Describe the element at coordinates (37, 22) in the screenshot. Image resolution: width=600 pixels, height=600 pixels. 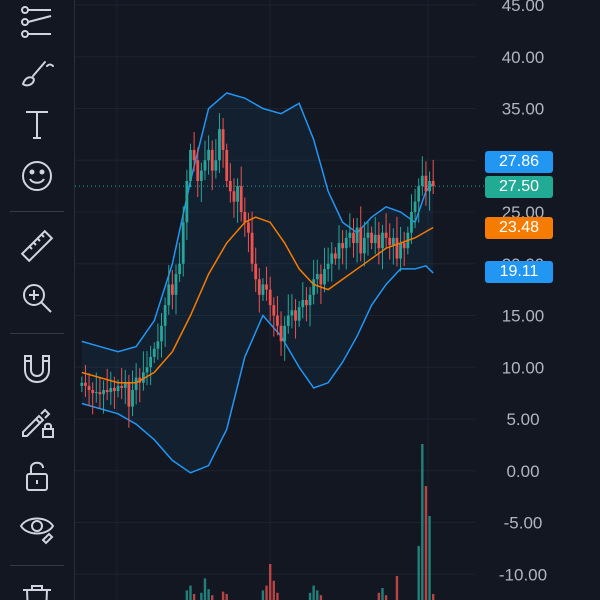
I see `trend-line-tools-icon` at that location.